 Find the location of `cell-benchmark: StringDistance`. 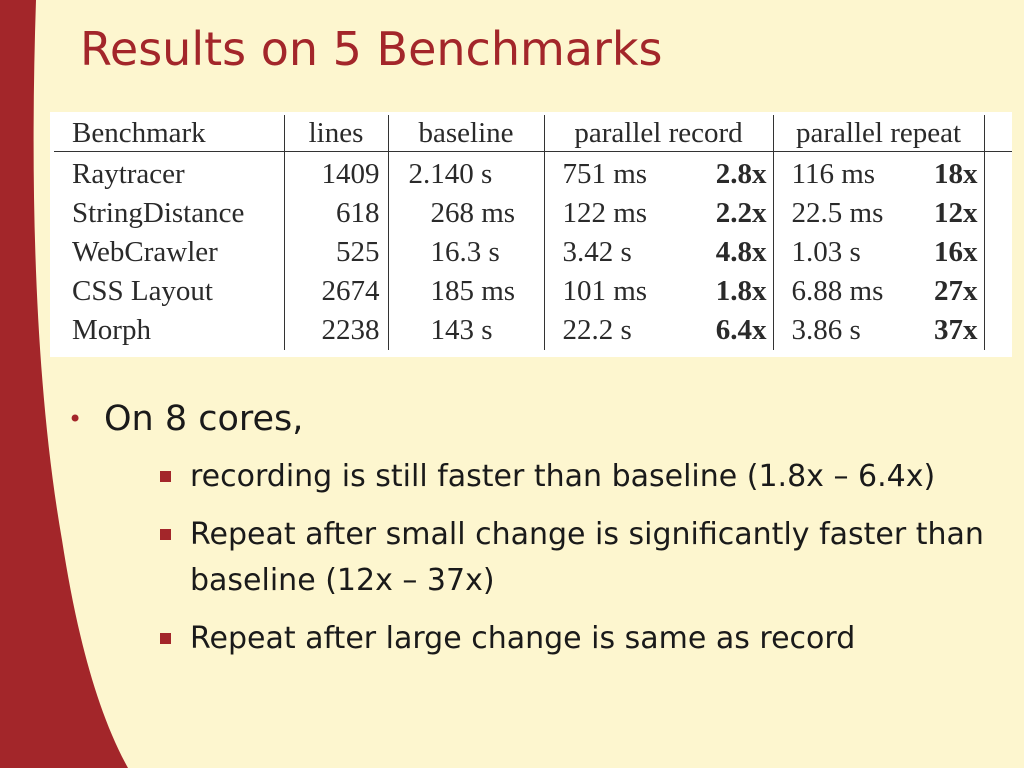

cell-benchmark: StringDistance is located at coordinates (158, 213).